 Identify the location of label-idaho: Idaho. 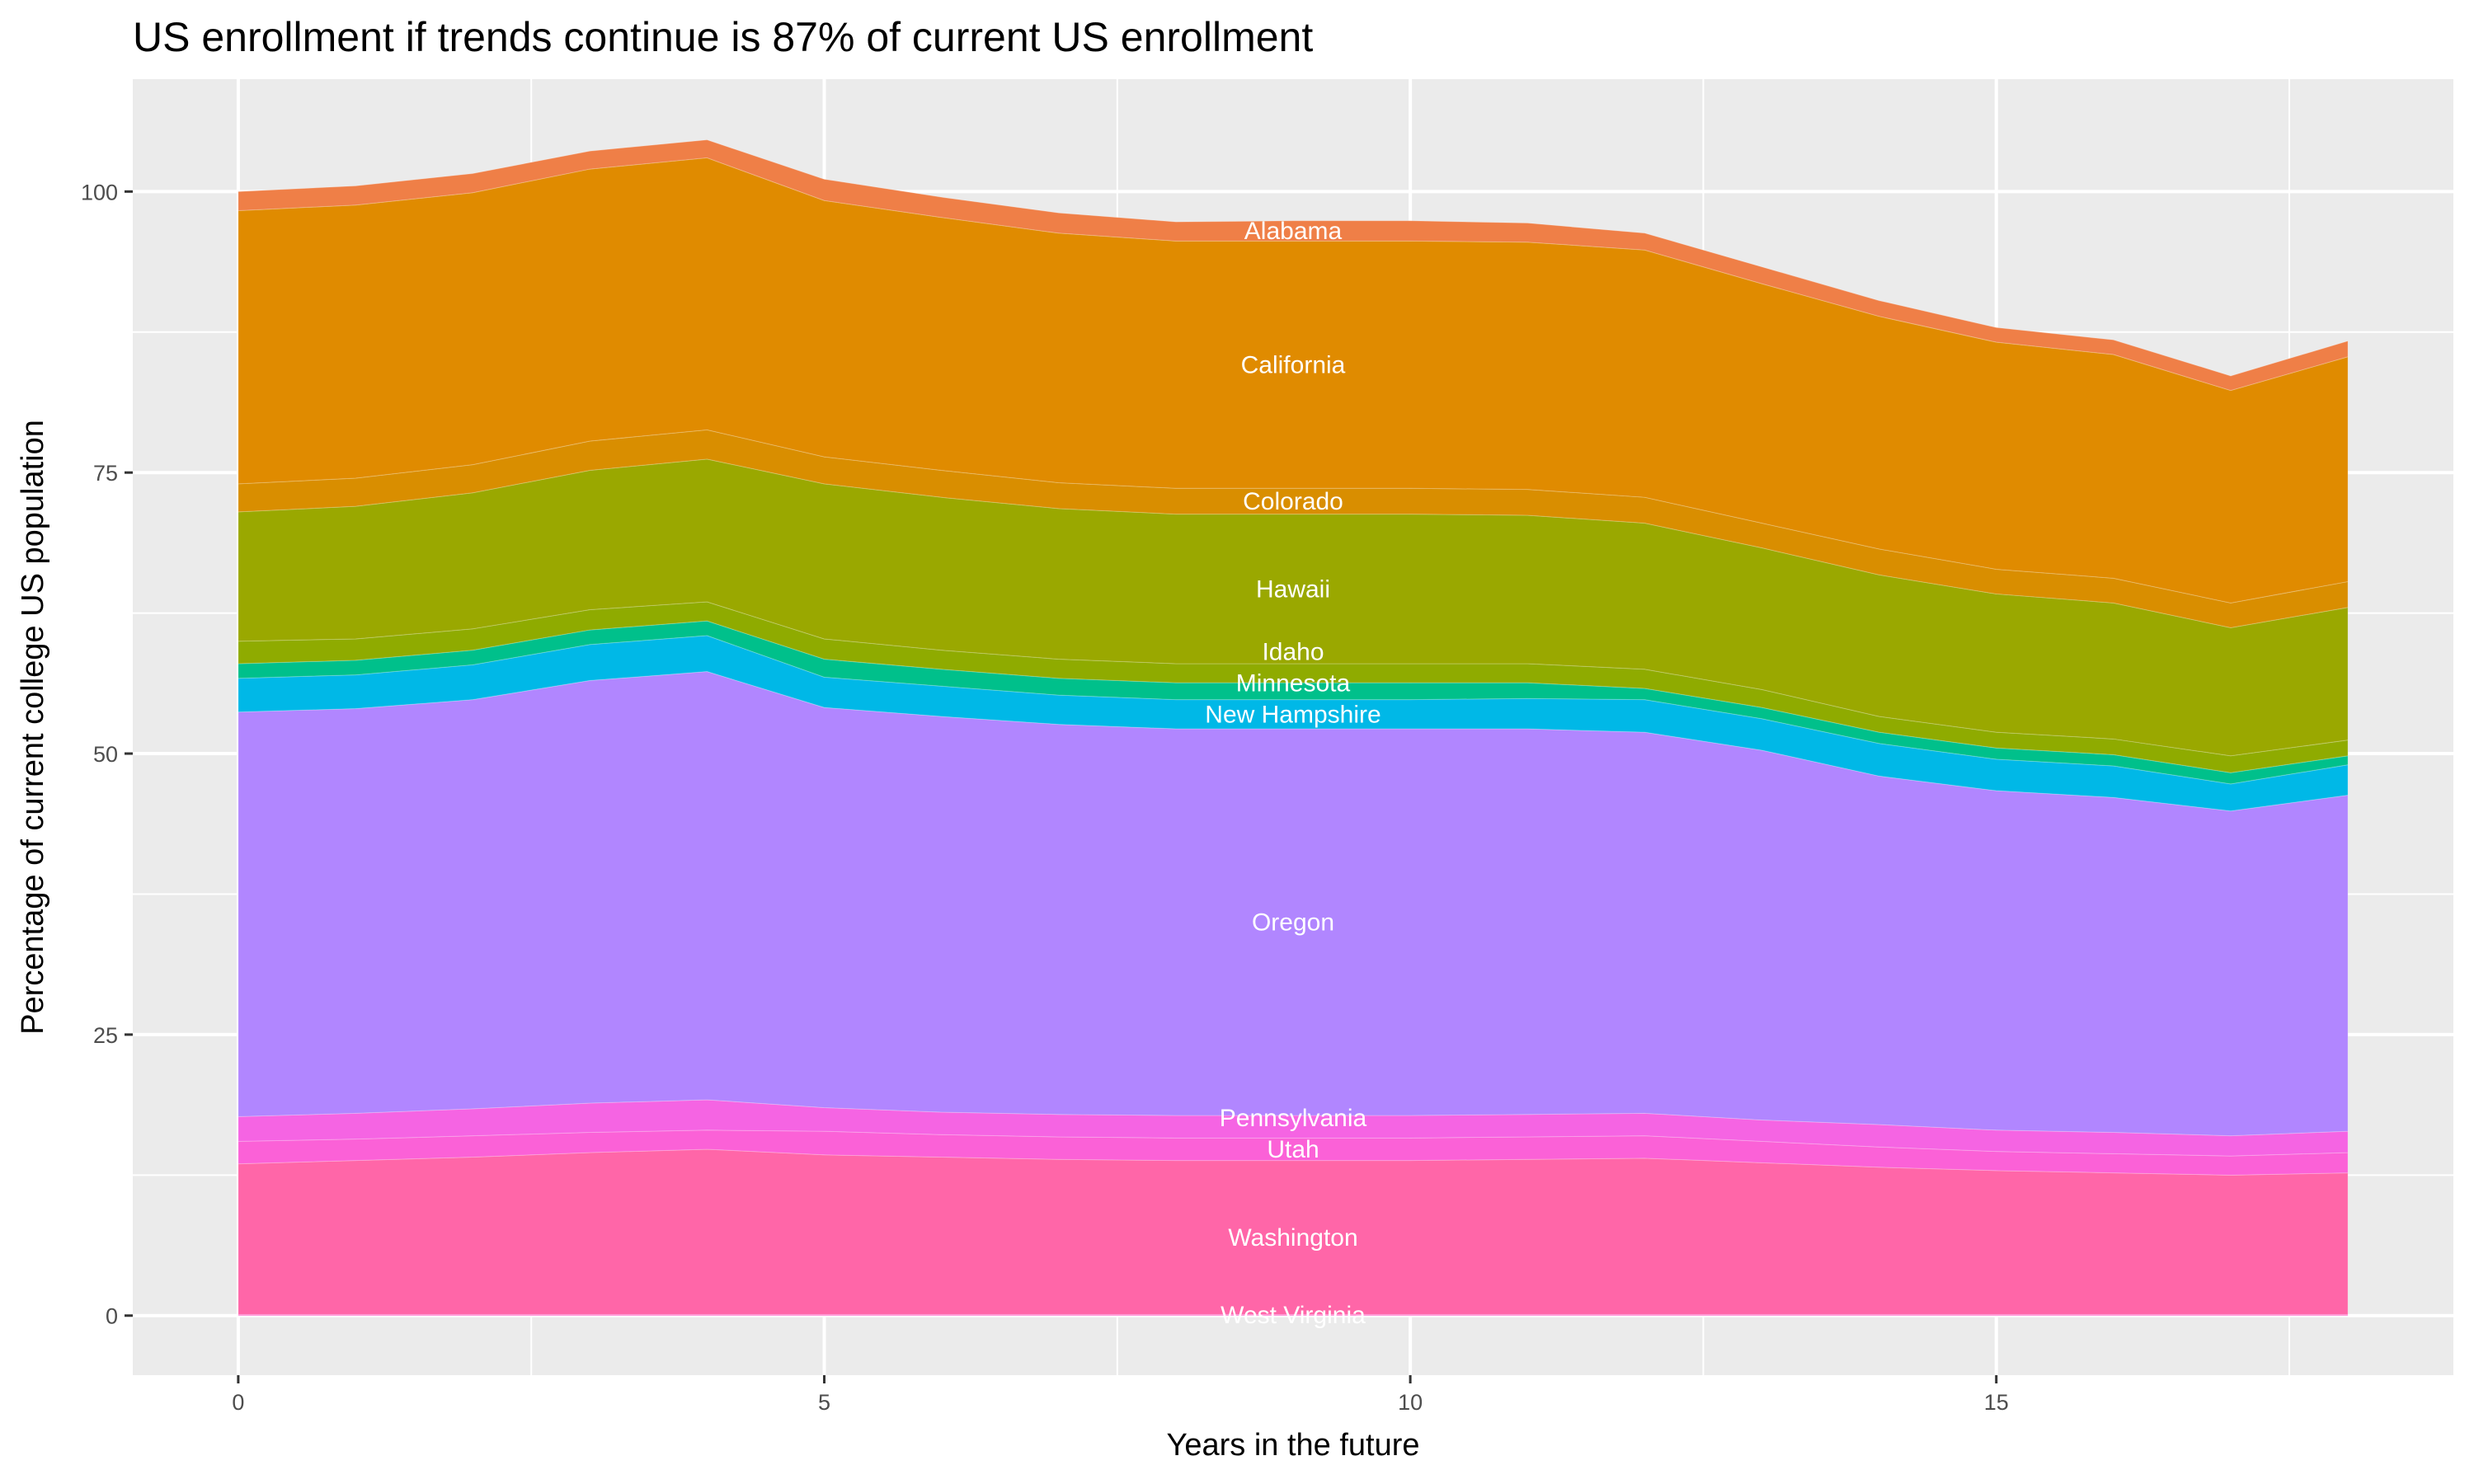
(1293, 651).